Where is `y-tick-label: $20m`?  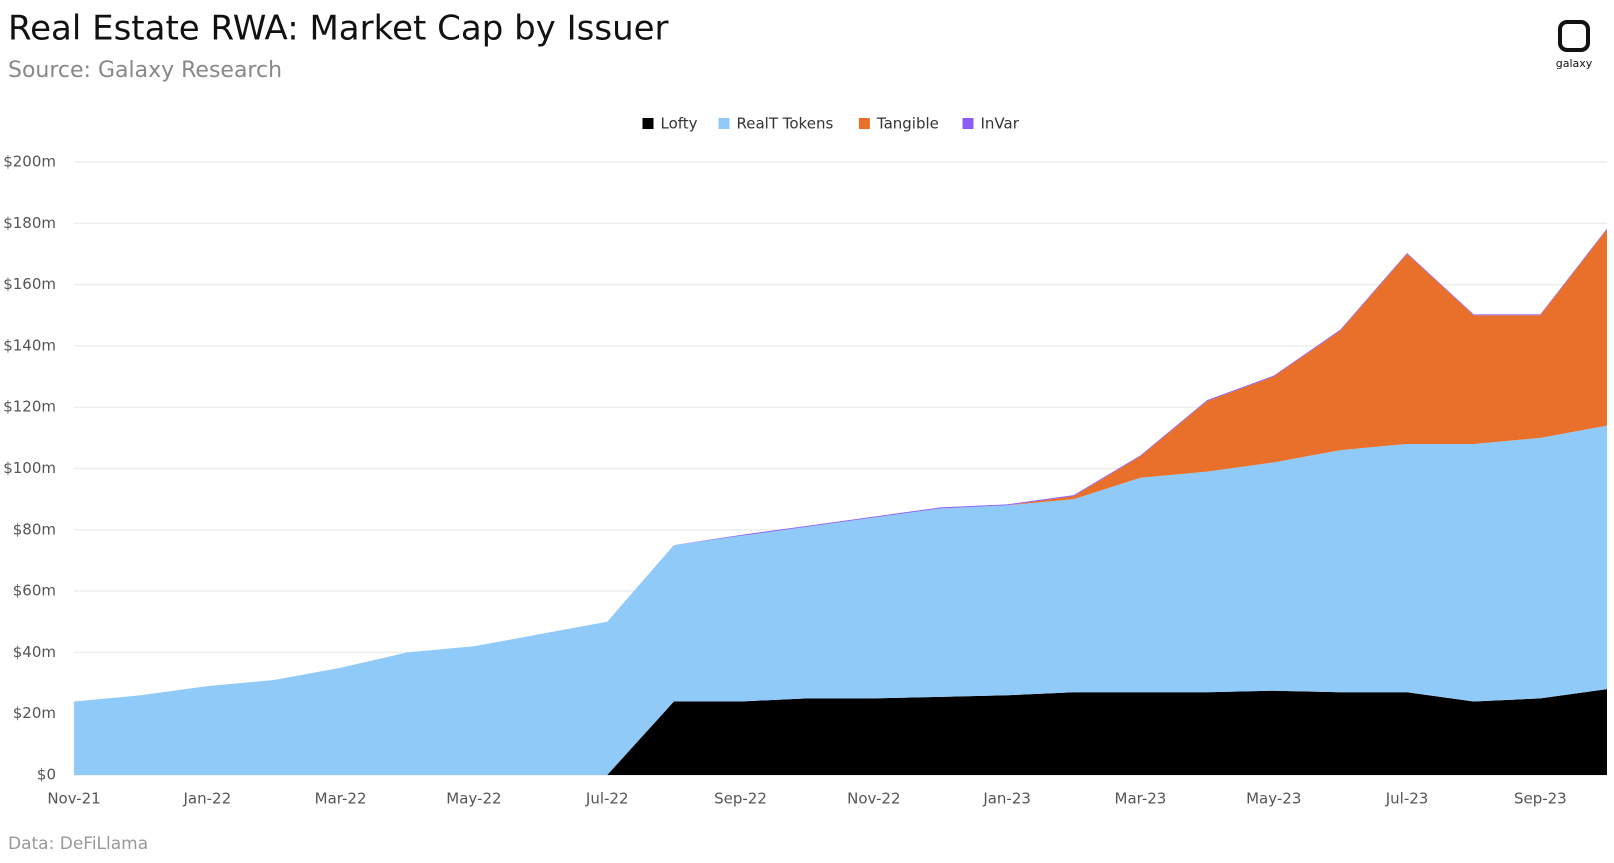
y-tick-label: $20m is located at coordinates (34, 713).